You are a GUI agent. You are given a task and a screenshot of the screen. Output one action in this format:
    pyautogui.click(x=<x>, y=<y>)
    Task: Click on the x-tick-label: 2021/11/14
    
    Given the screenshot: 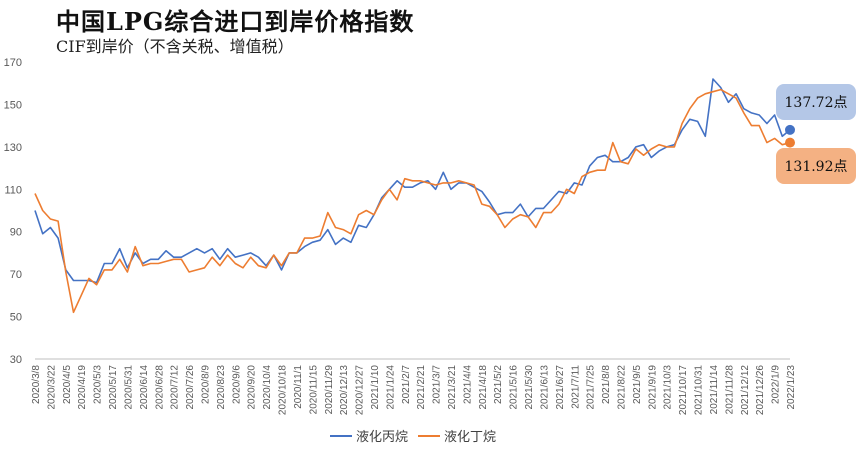 What is the action you would take?
    pyautogui.click(x=714, y=390)
    